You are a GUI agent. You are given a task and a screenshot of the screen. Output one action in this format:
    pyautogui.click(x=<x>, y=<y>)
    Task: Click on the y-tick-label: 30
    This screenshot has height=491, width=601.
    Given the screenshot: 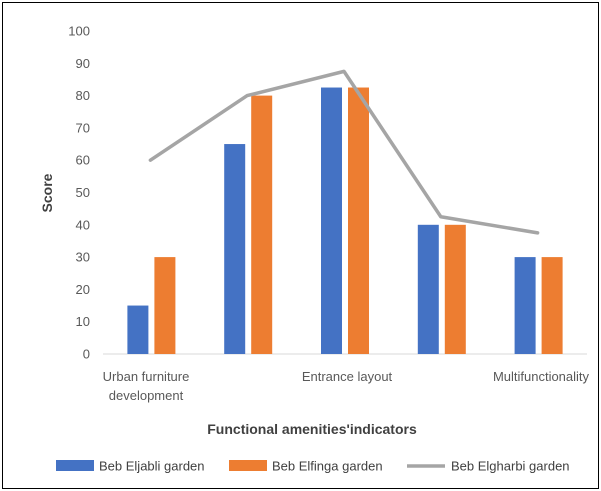 What is the action you would take?
    pyautogui.click(x=83, y=257)
    